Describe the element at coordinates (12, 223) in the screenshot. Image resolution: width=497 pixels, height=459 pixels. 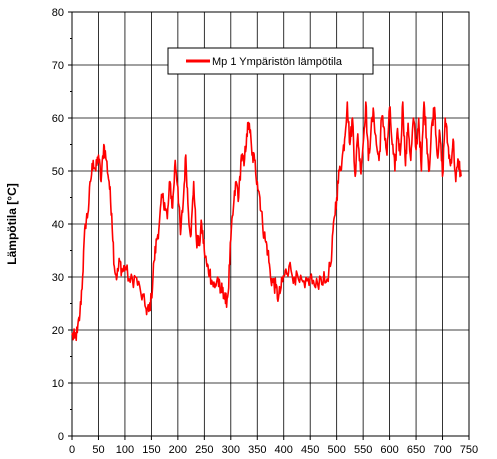
I see `y-axis-title: Lämpötila [°C]` at that location.